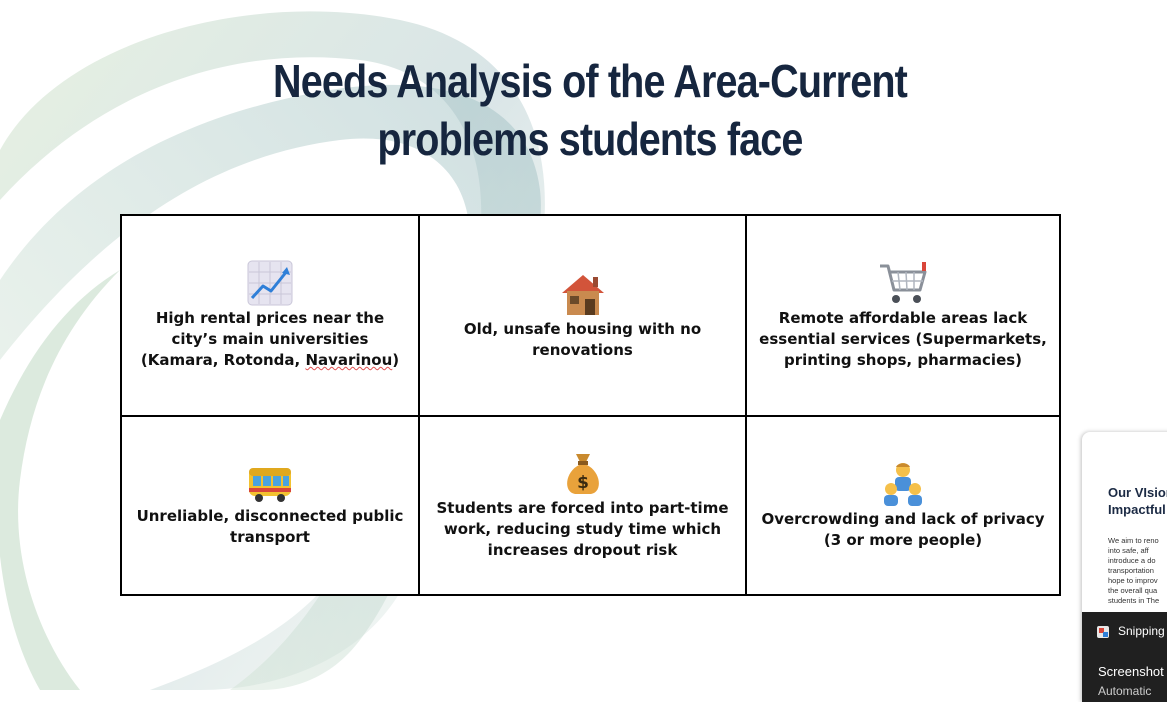  I want to click on snipping-notification: Snipping Screenshot Automatic, so click(1124, 657).